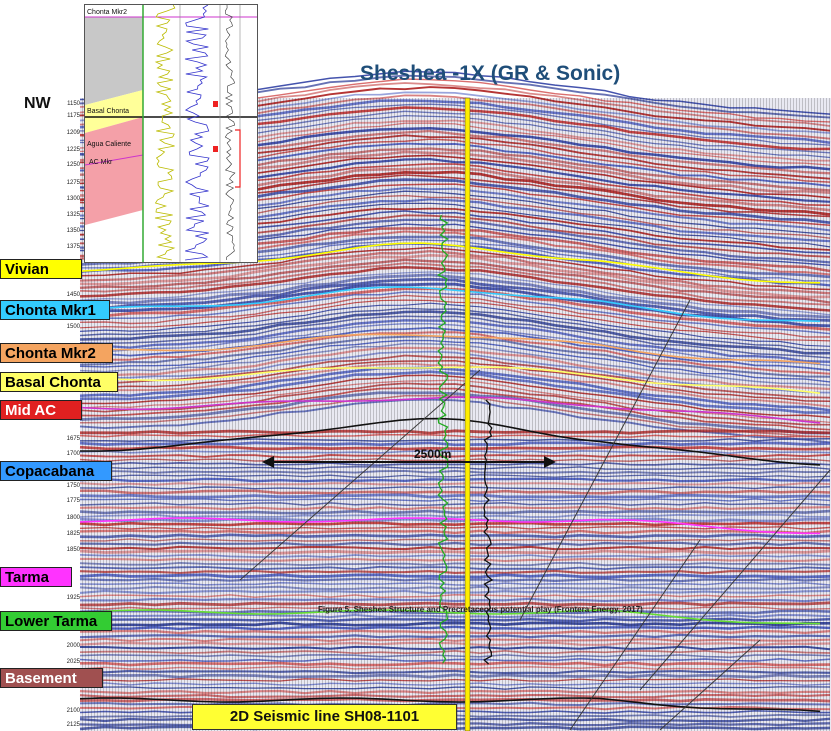  What do you see at coordinates (101, 162) in the screenshot?
I see `inset-label-ac-mkr: AC Mkr` at bounding box center [101, 162].